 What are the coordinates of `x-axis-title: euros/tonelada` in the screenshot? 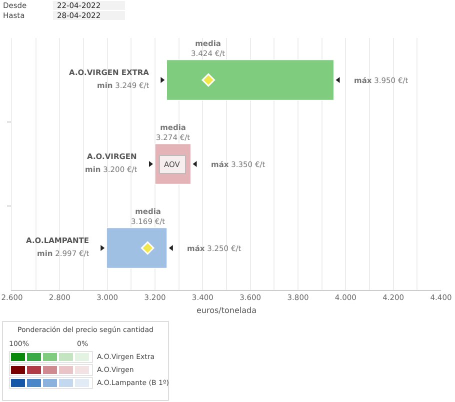 It's located at (226, 311).